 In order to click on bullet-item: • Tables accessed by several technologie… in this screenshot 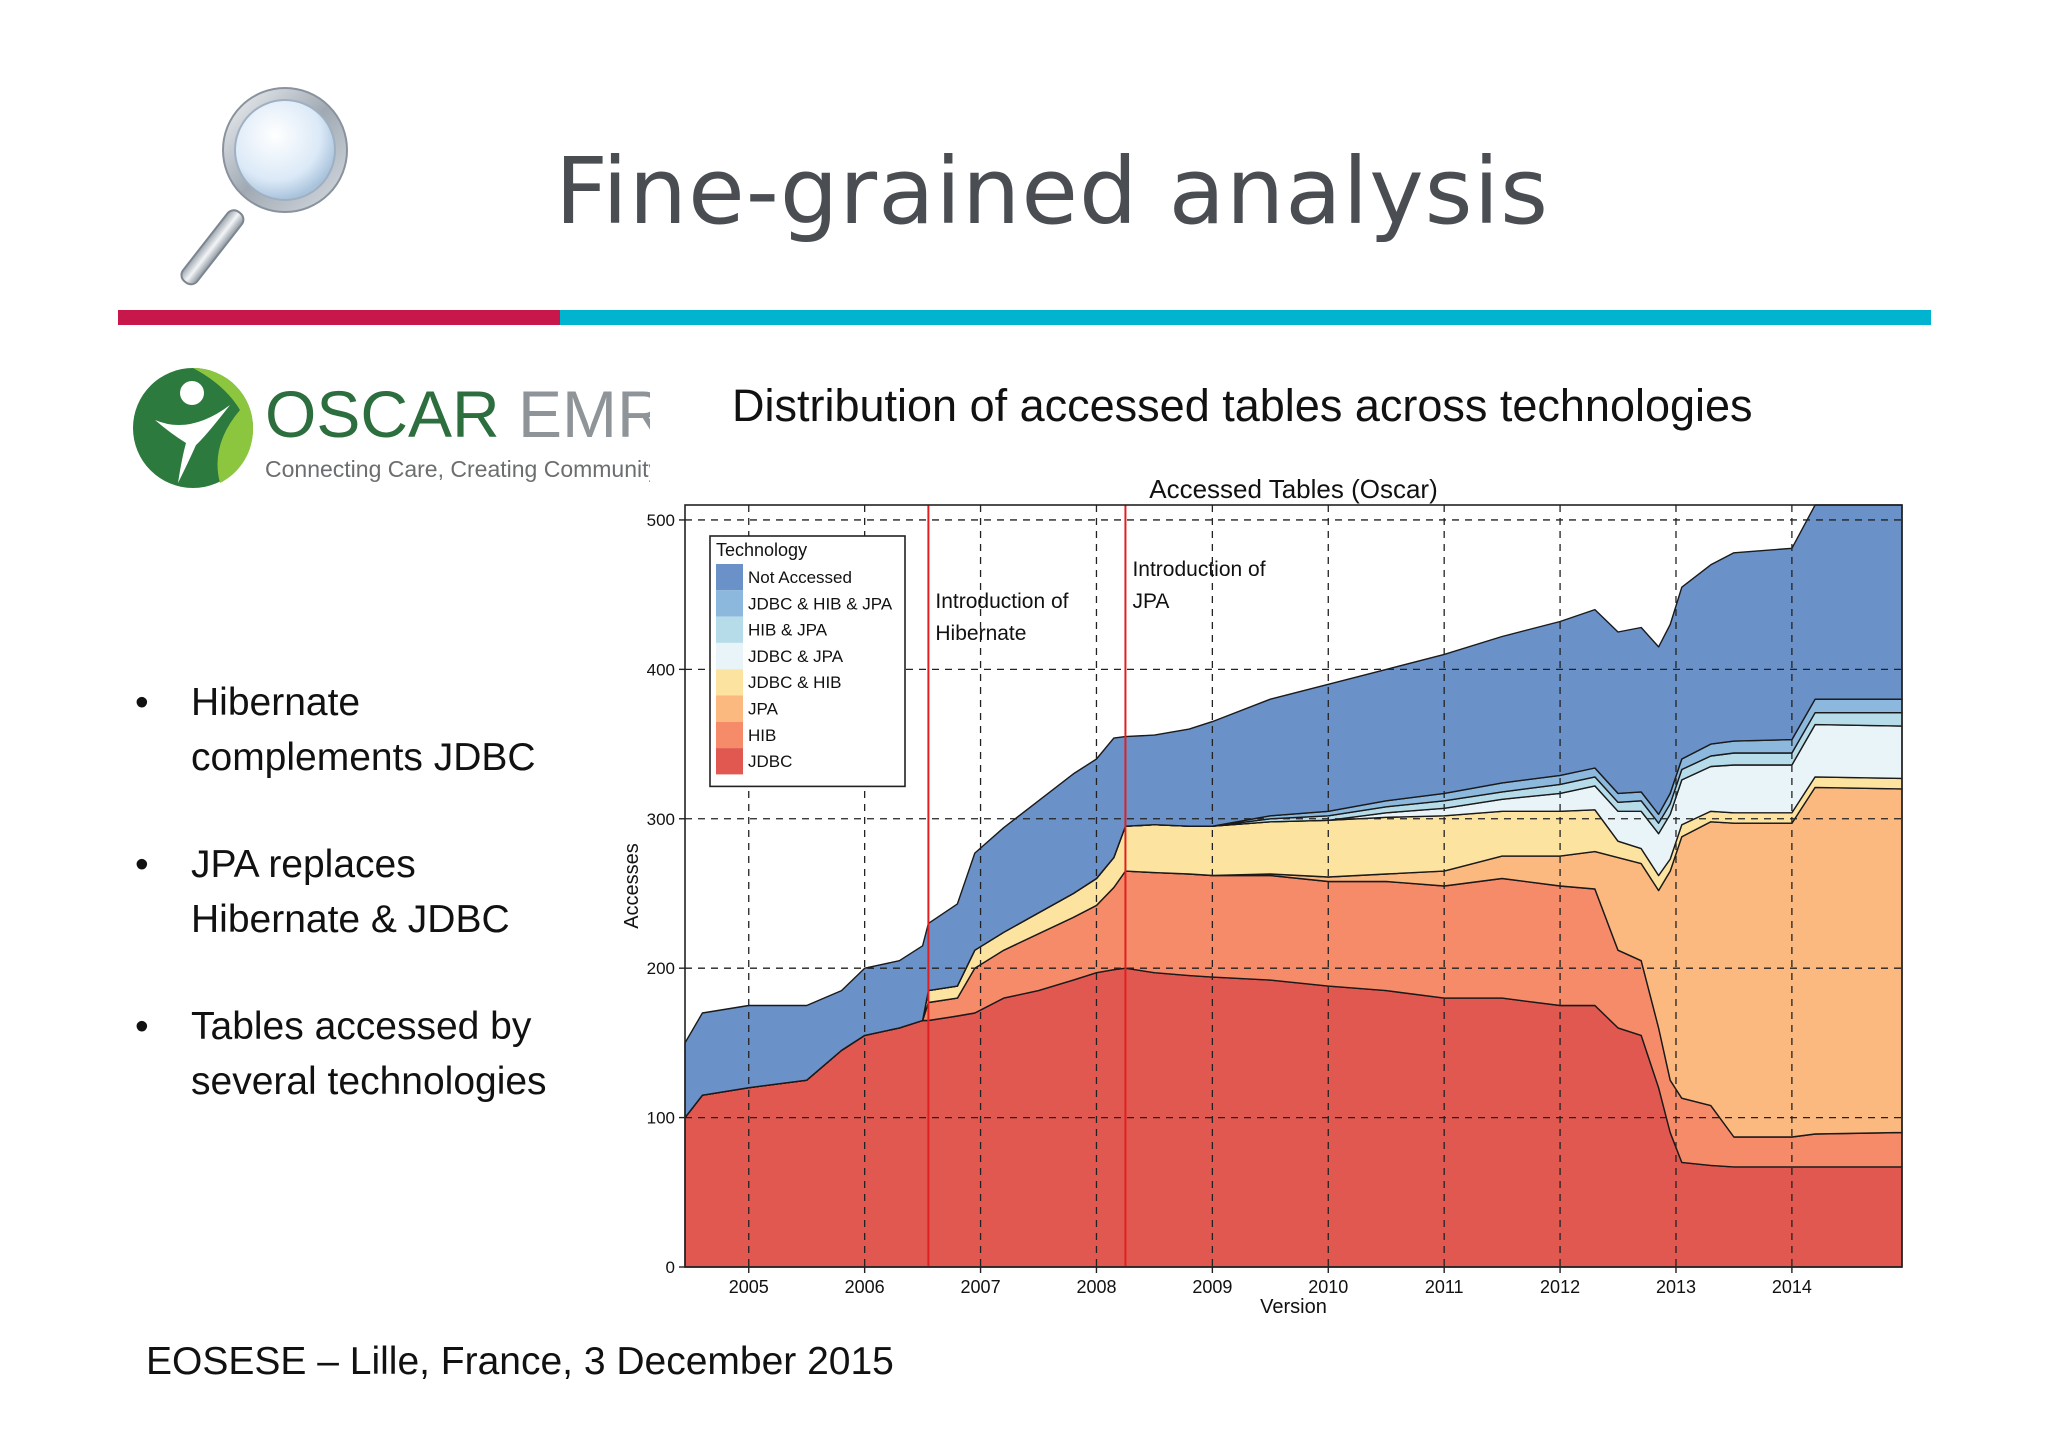, I will do `click(398, 1054)`.